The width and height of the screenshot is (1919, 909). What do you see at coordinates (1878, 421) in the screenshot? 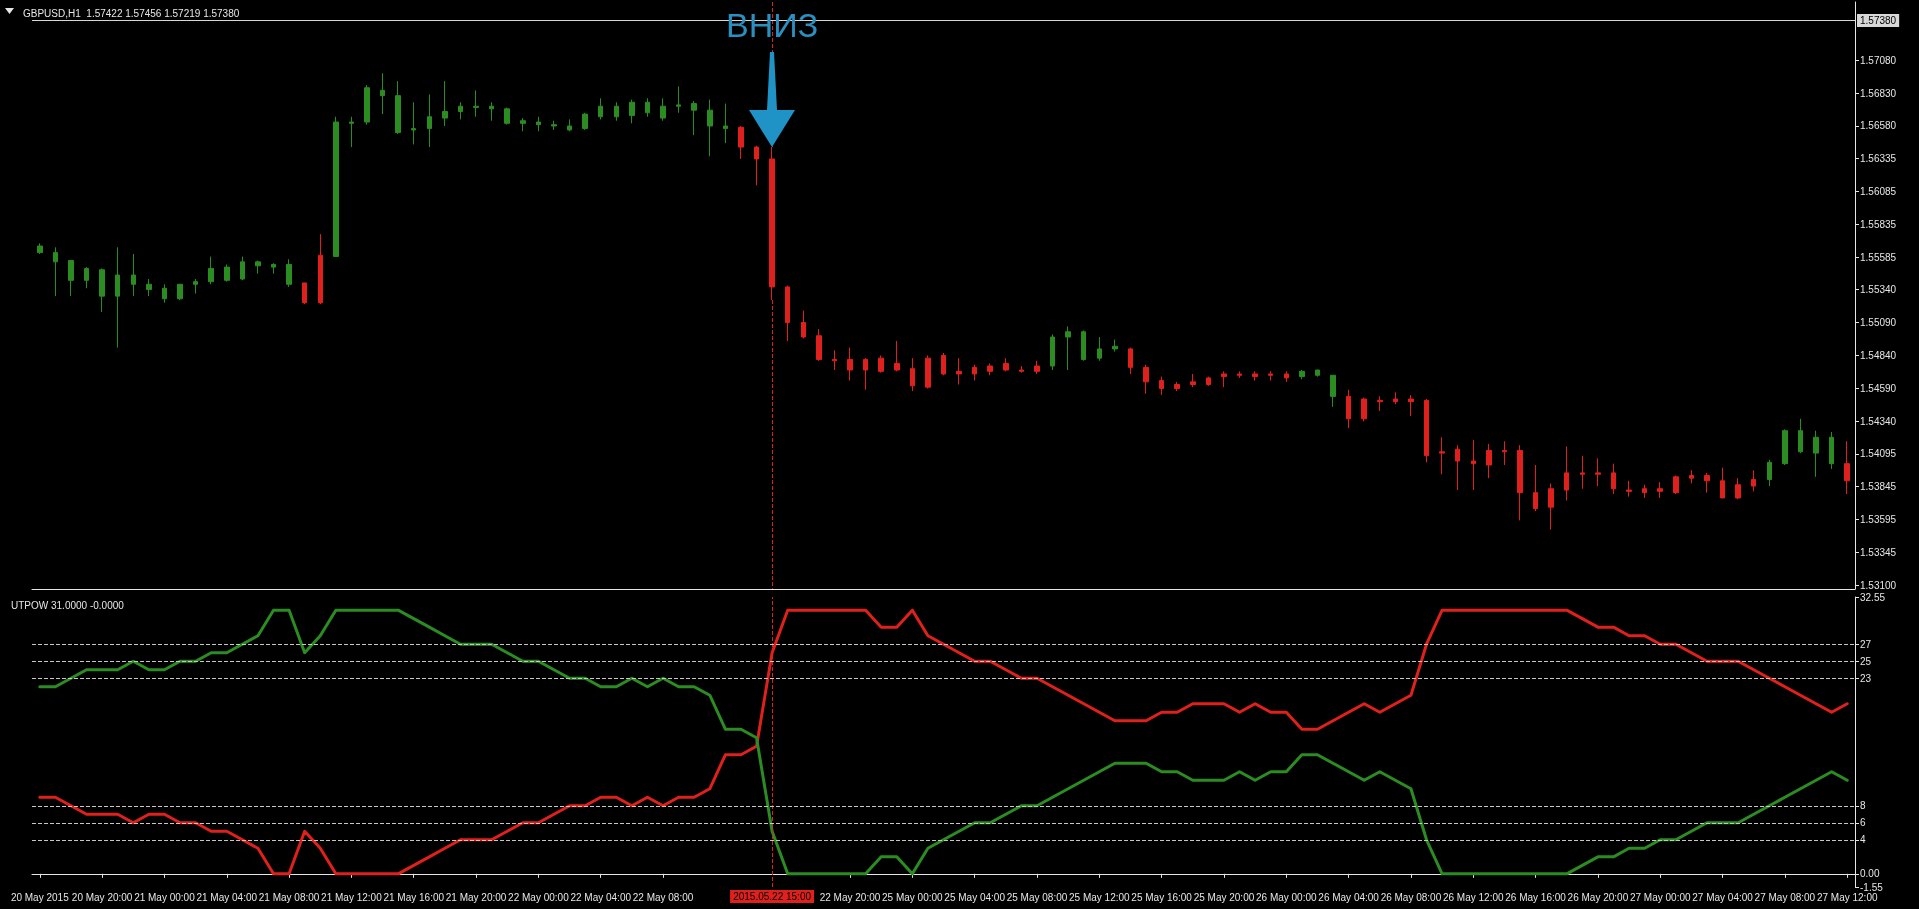
I see `y-tick-label: 1.54340` at bounding box center [1878, 421].